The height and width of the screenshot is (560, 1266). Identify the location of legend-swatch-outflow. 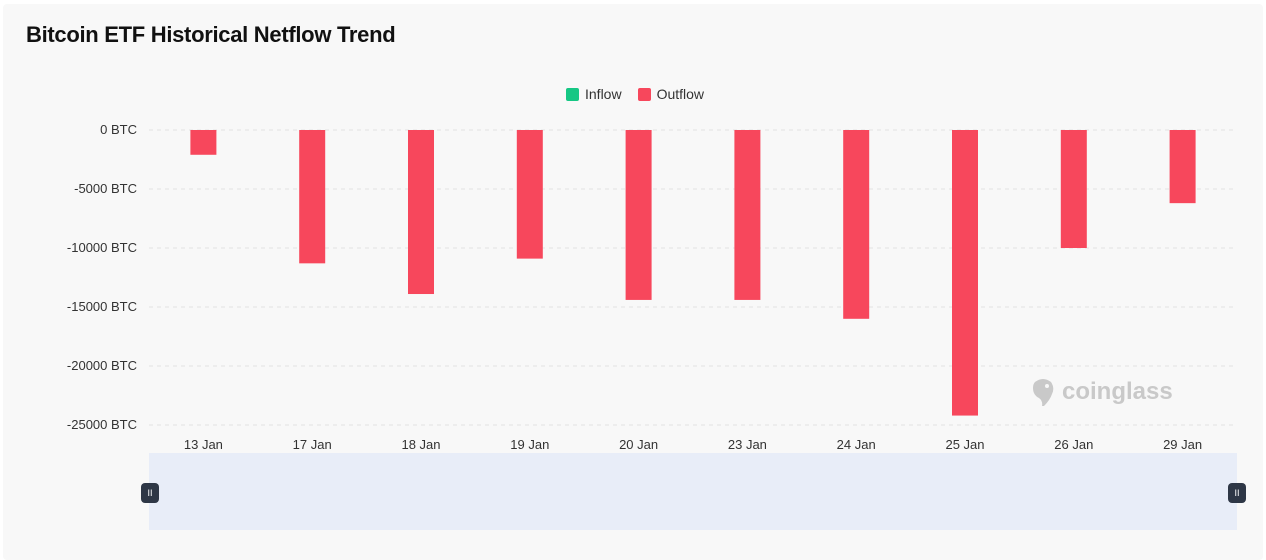
(644, 94).